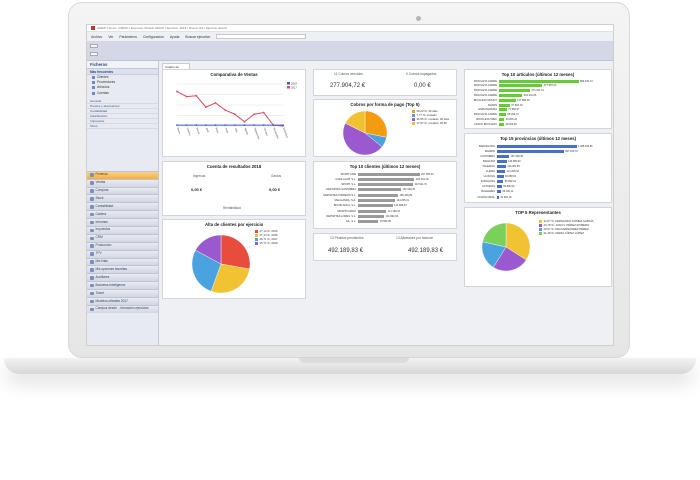  I want to click on sidebar-tab: TPV, so click(122, 253).